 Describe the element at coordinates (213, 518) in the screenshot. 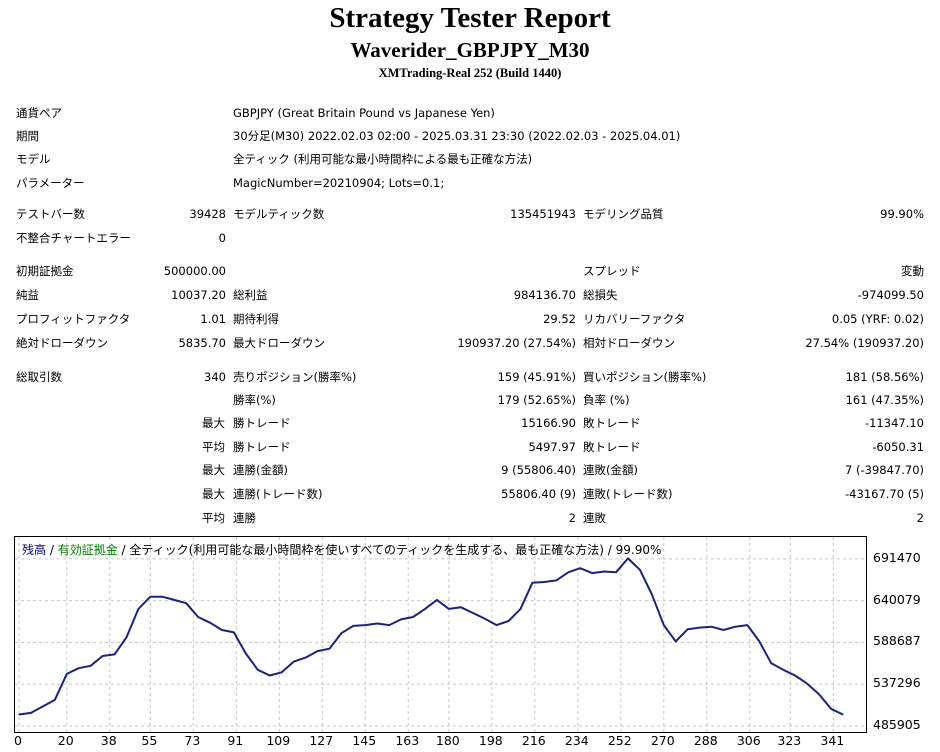

I see `average-consecutive-prefix: 平均` at that location.